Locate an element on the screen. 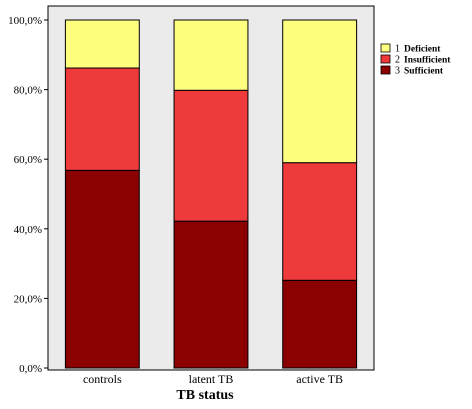  legend: 1 Deficient 2 Insufficient 3 Sufficient is located at coordinates (415, 60).